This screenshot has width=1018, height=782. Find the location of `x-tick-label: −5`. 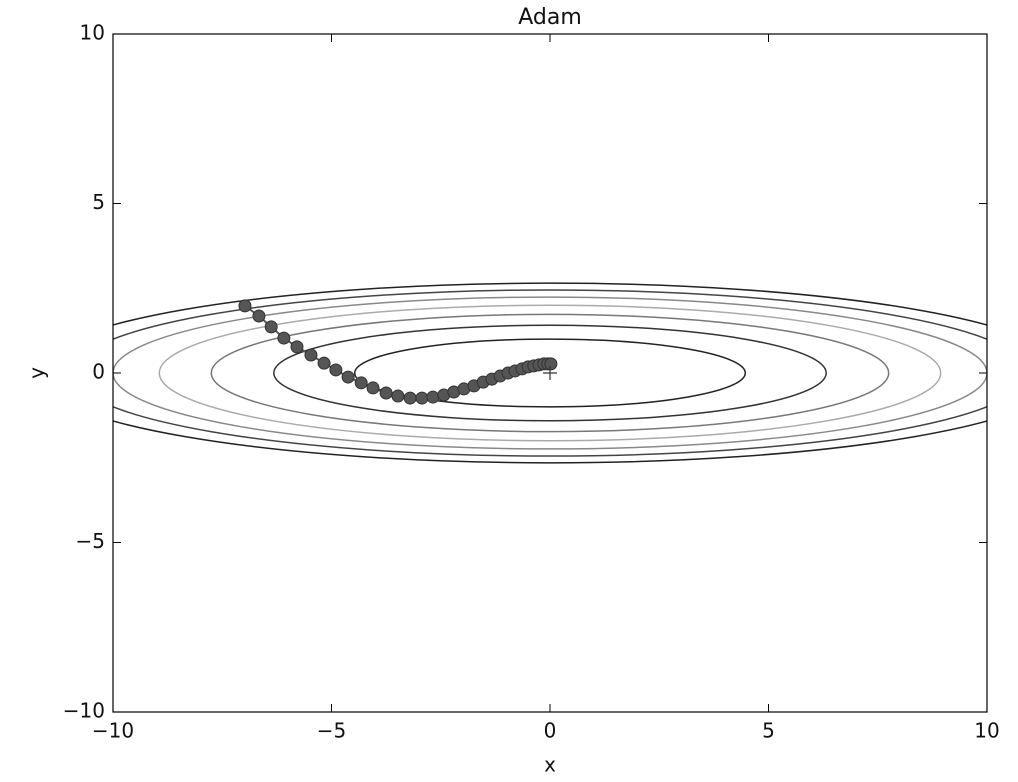

x-tick-label: −5 is located at coordinates (331, 731).